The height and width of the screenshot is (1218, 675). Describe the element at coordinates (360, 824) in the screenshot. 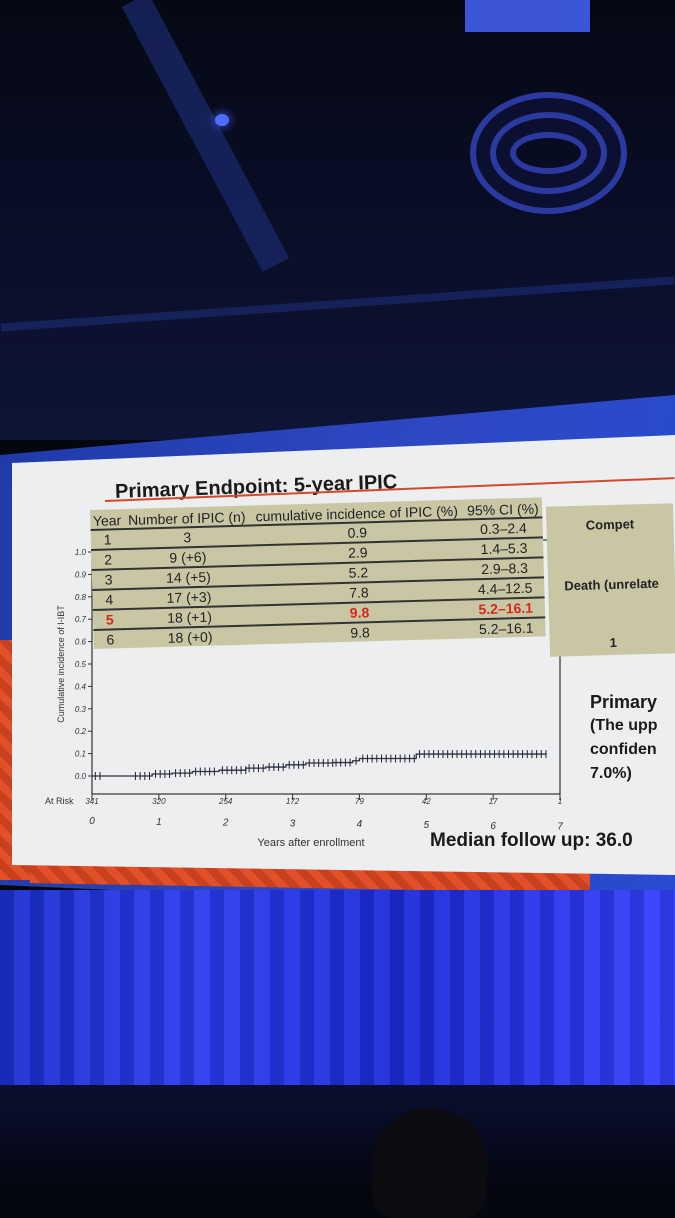

I see `x-tick-label: 4` at that location.